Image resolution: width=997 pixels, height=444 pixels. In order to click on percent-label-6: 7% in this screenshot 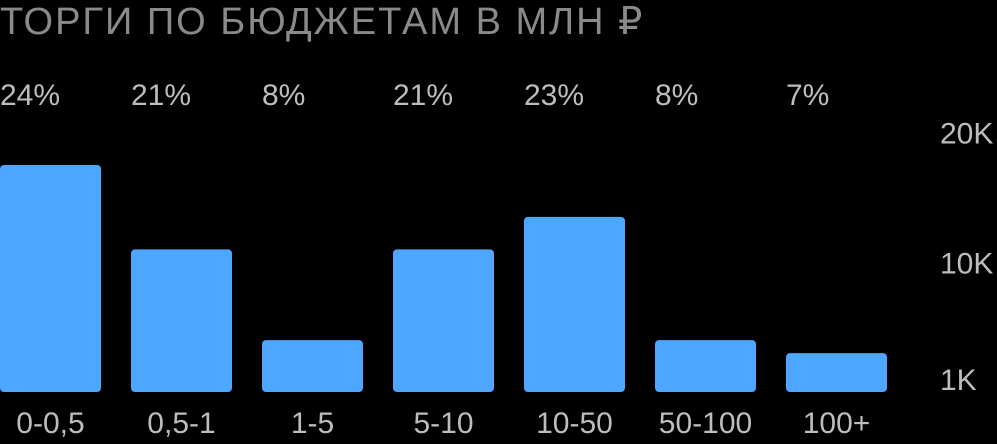, I will do `click(807, 95)`.